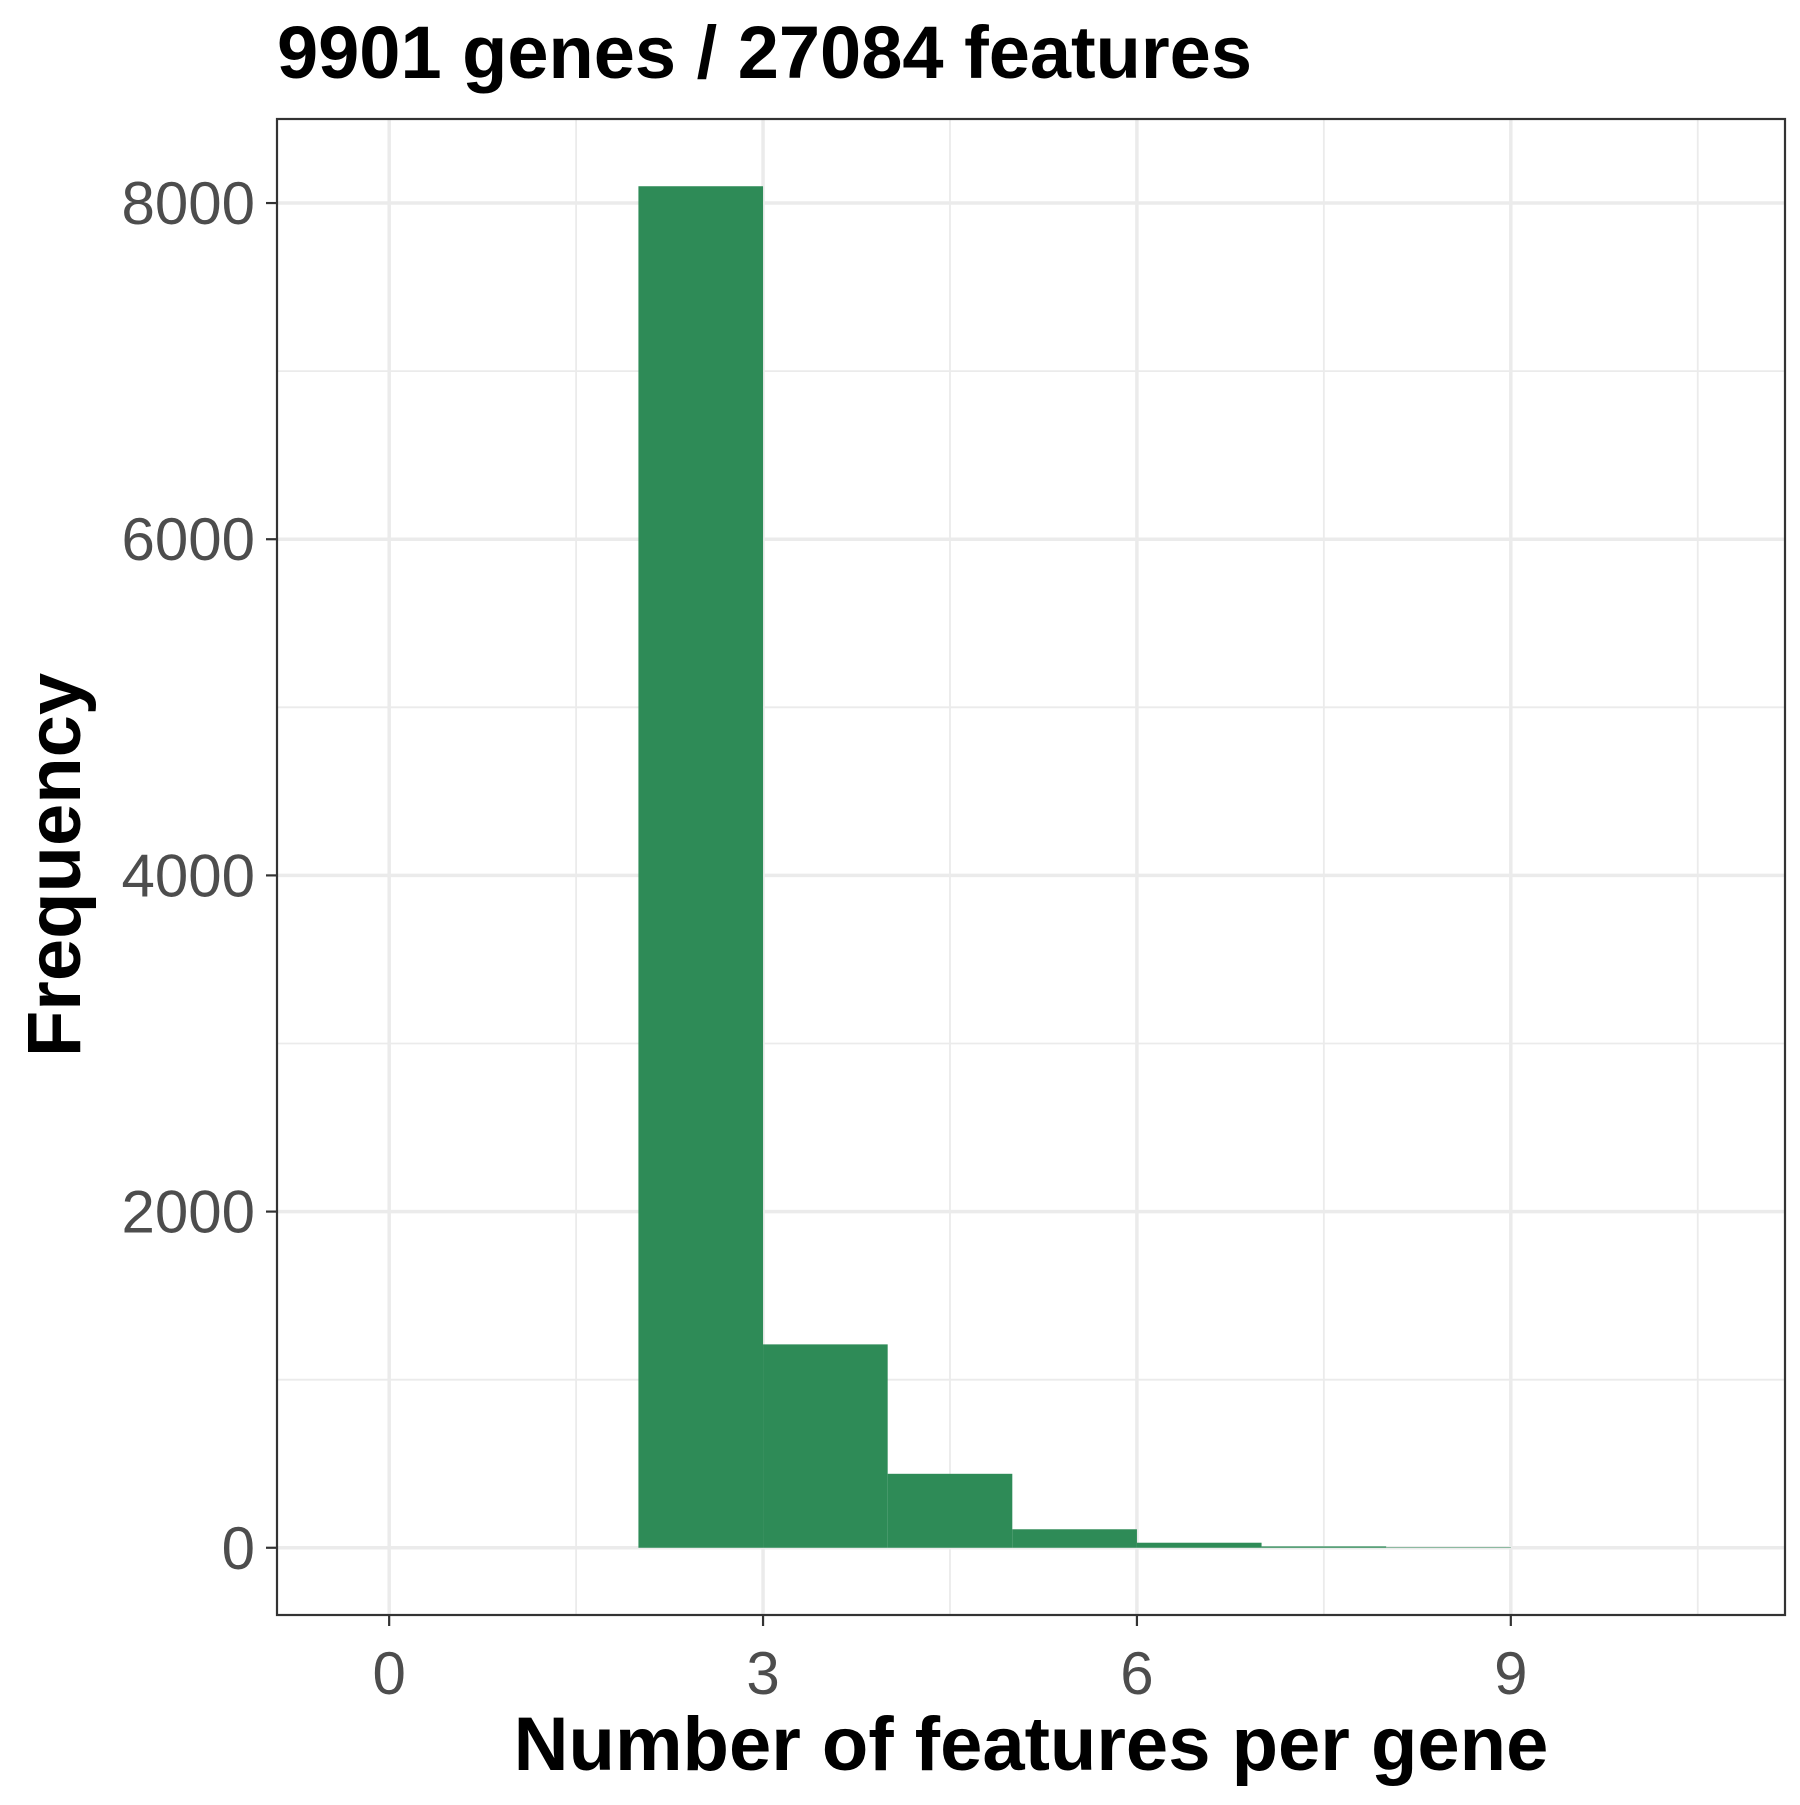 Image resolution: width=1800 pixels, height=1805 pixels. I want to click on y-tick-label: 8000, so click(188, 203).